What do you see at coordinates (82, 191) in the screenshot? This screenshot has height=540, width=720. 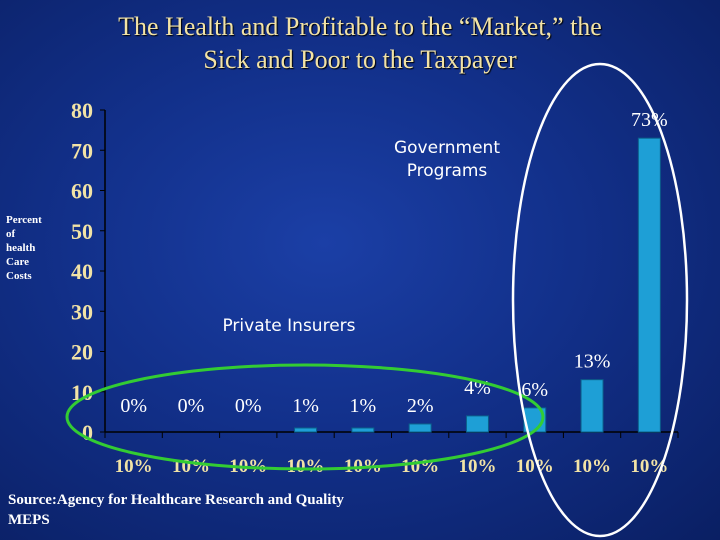 I see `y-tick-label: 60` at bounding box center [82, 191].